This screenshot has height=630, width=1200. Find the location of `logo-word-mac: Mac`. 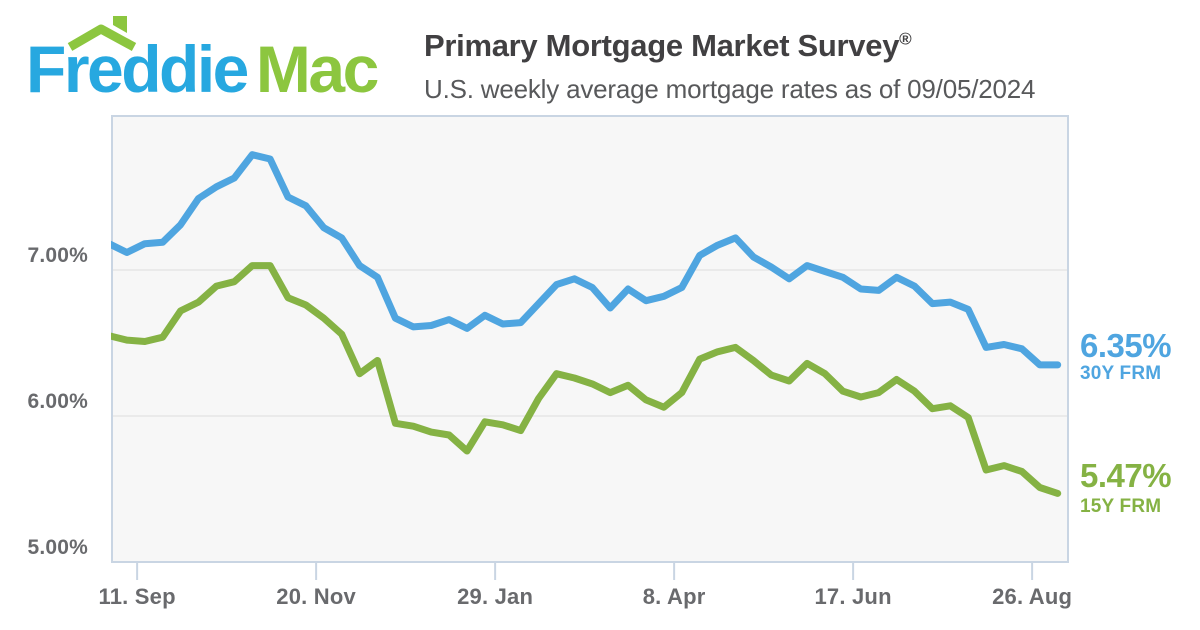

logo-word-mac: Mac is located at coordinates (317, 69).